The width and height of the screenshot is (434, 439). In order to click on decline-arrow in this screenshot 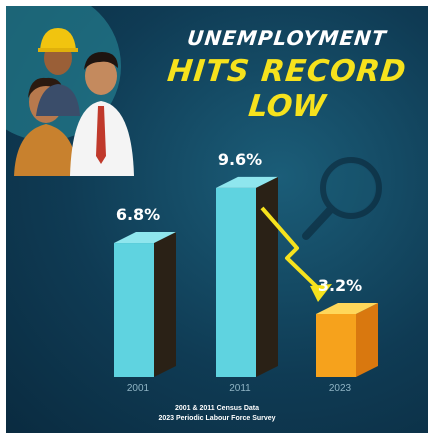, I will do `click(292, 250)`.